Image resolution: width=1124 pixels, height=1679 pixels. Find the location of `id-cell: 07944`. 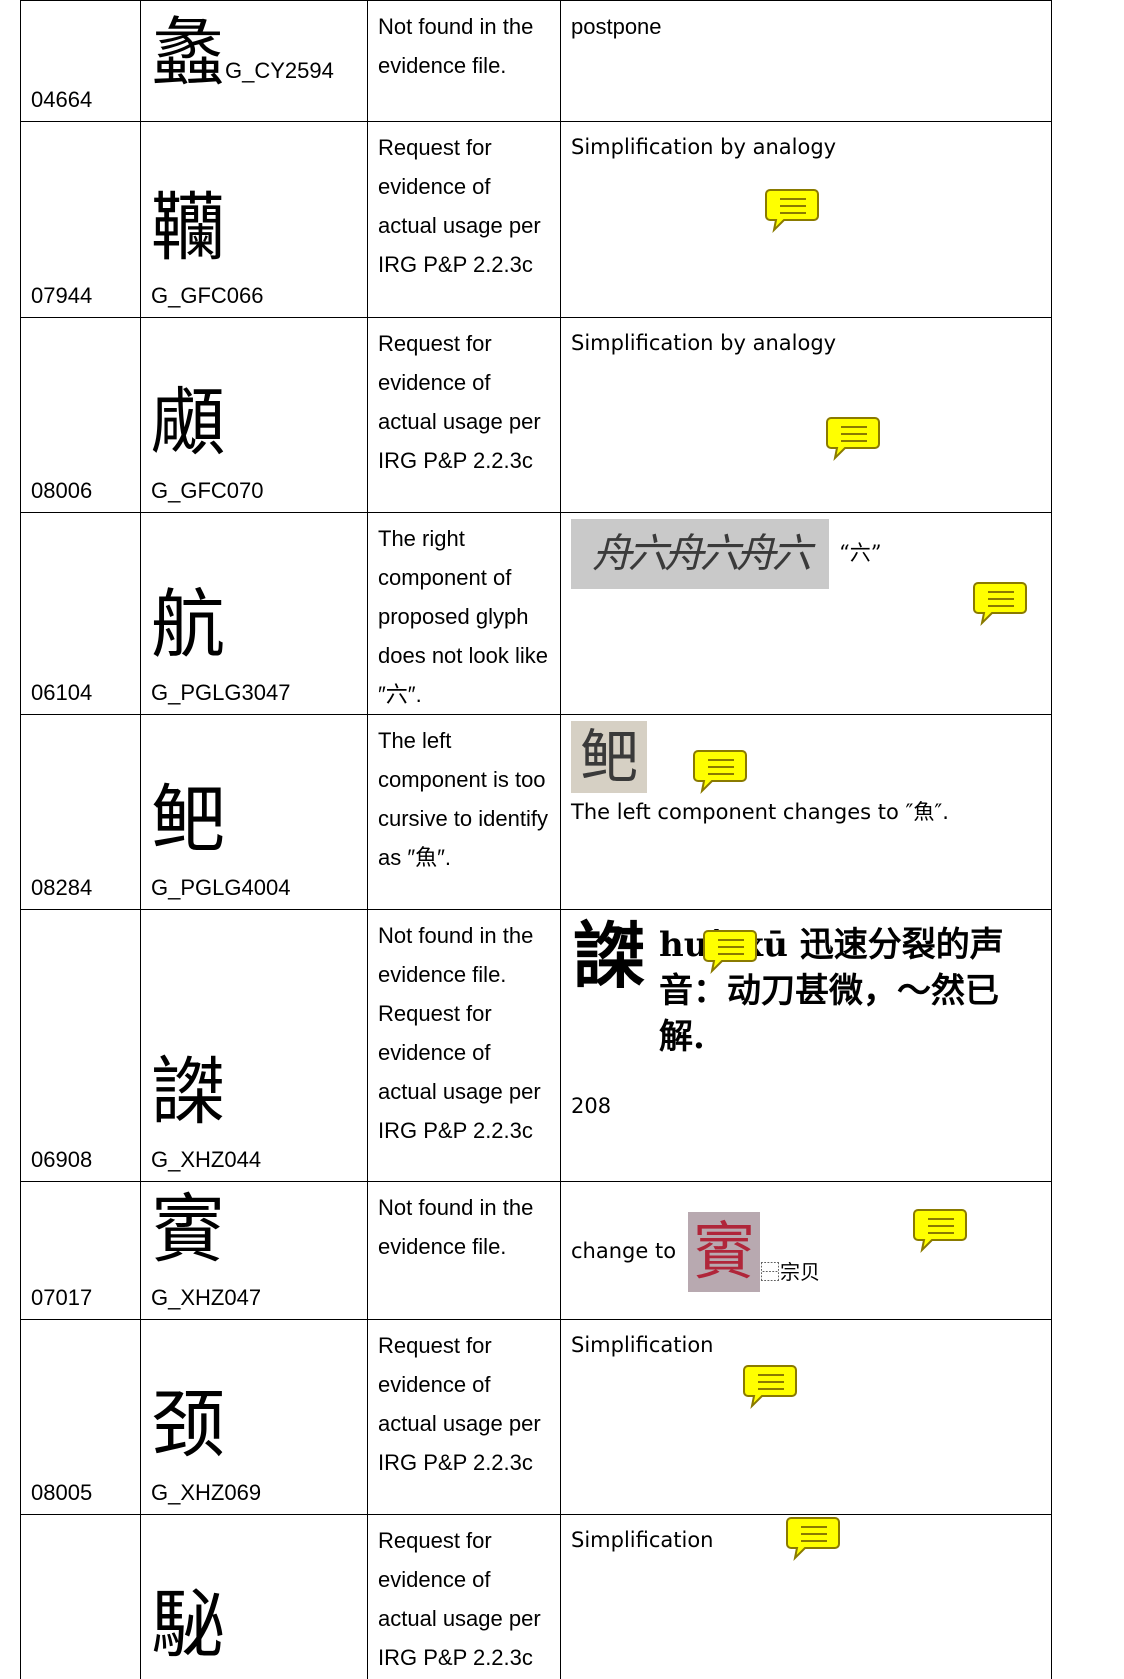

id-cell: 07944 is located at coordinates (80, 219).